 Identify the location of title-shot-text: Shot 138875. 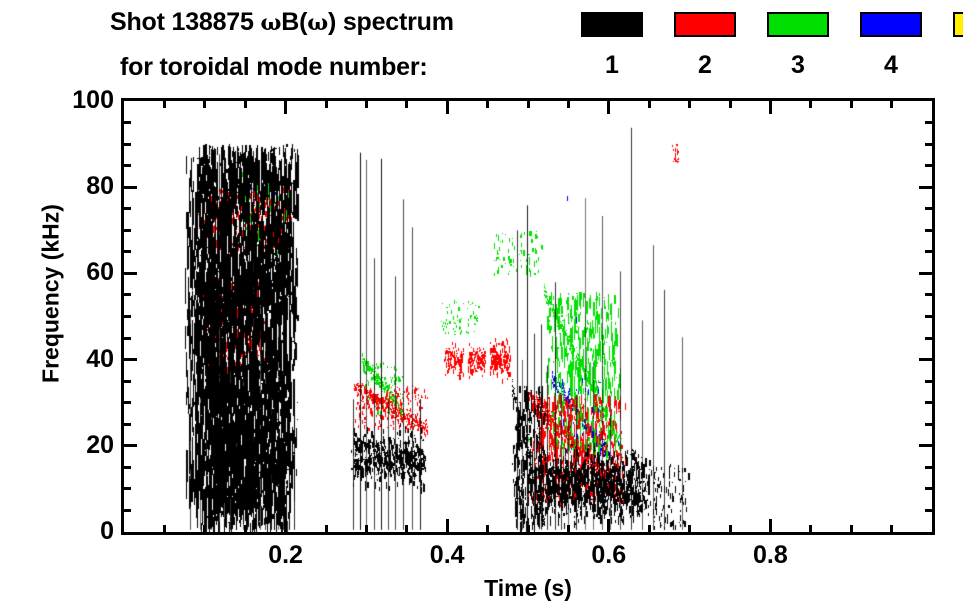
(185, 22).